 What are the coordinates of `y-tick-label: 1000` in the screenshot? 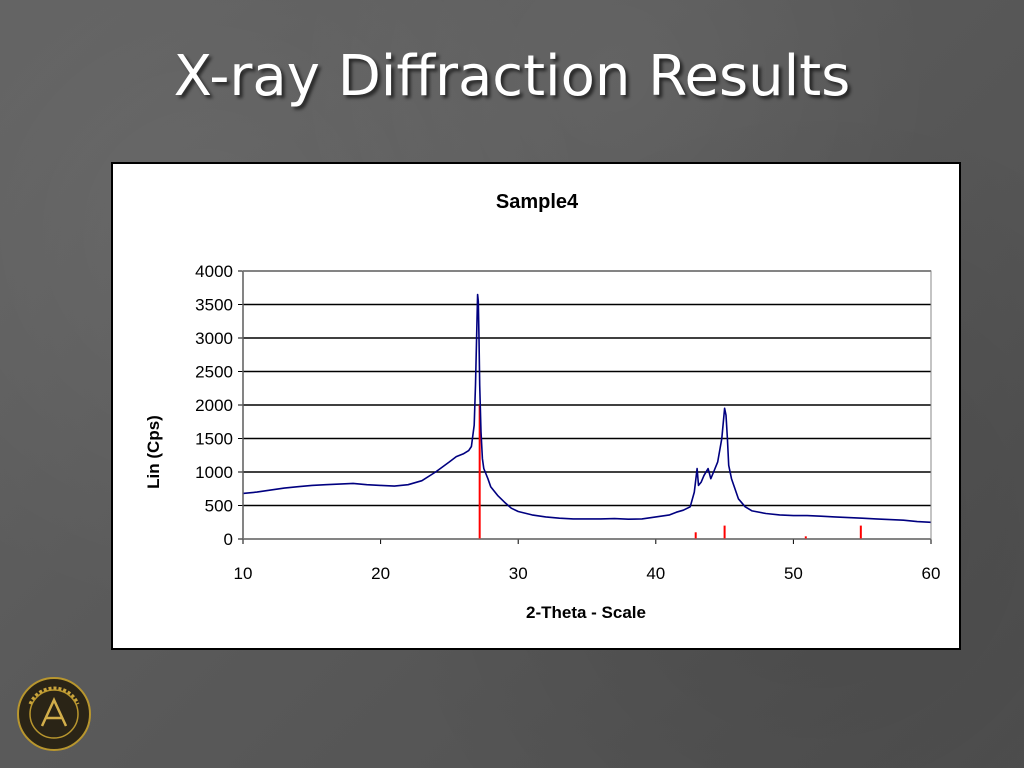 It's located at (214, 472).